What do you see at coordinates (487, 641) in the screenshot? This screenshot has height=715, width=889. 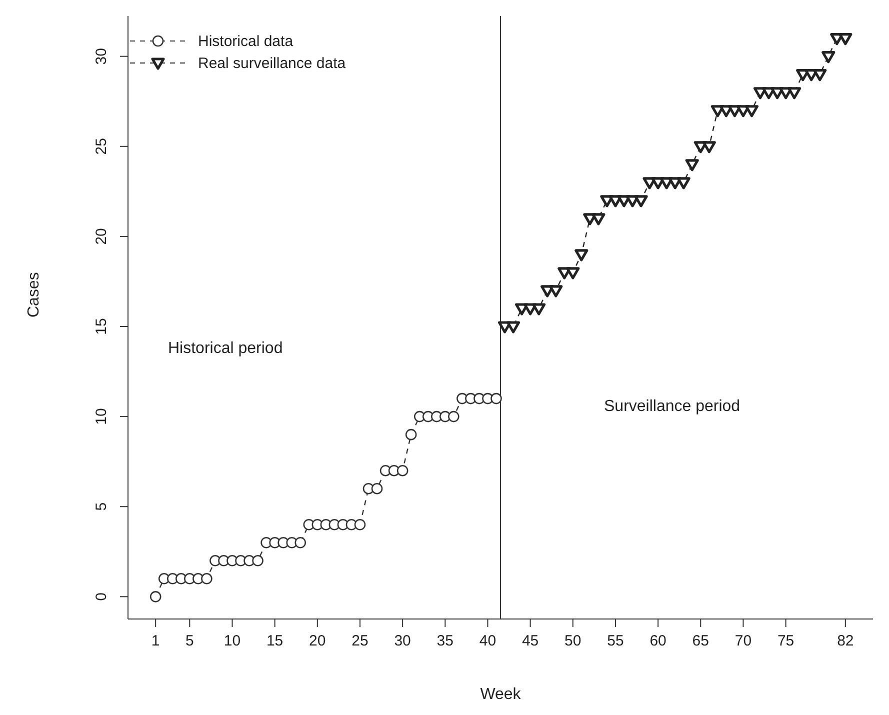 I see `x-tick-label: 40` at bounding box center [487, 641].